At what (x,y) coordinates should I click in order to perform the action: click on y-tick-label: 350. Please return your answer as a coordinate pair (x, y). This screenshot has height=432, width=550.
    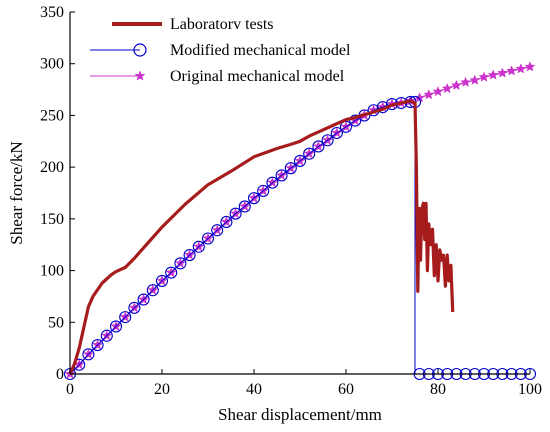
    Looking at the image, I should click on (52, 12).